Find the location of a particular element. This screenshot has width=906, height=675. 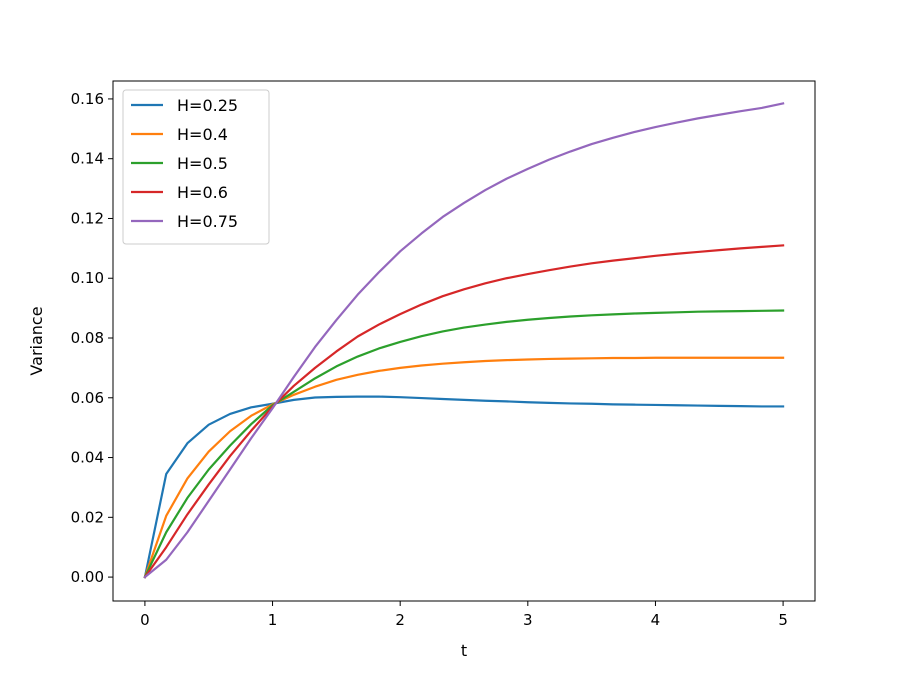

x-tick-label: 5 is located at coordinates (783, 620).